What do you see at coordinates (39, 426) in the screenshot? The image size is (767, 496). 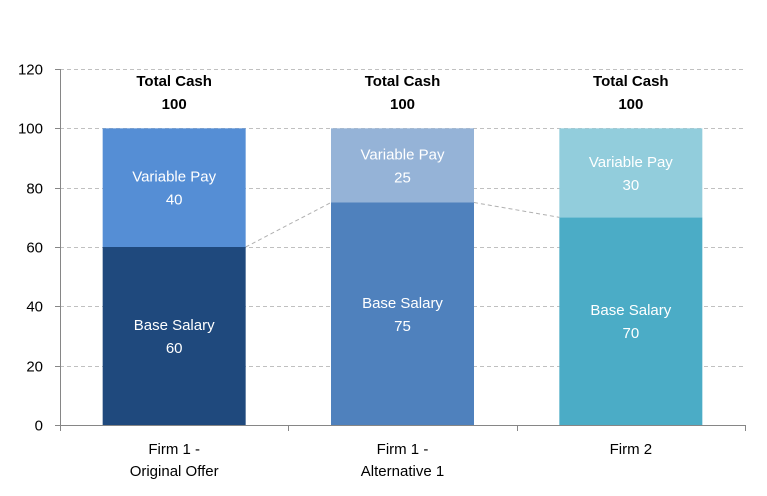 I see `y-tick-label: 0` at bounding box center [39, 426].